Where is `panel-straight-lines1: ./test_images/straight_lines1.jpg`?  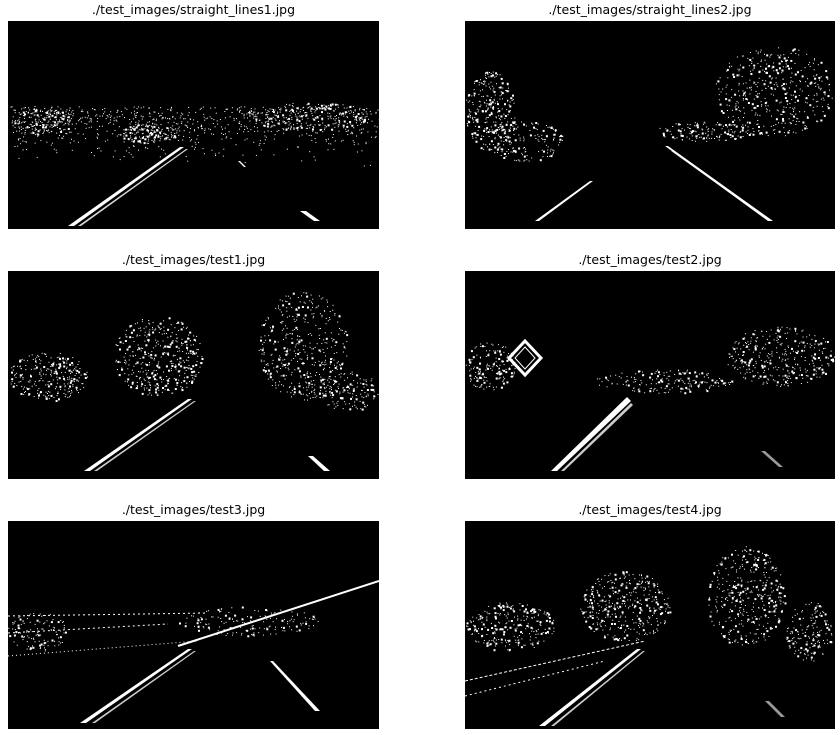
panel-straight-lines1: ./test_images/straight_lines1.jpg is located at coordinates (193, 116).